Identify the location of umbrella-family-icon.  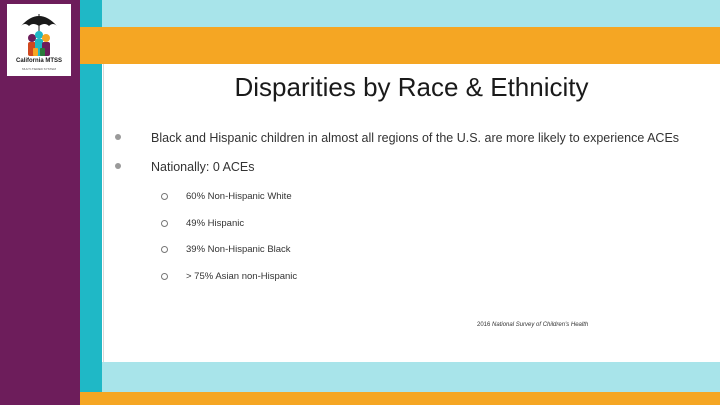
(39, 35).